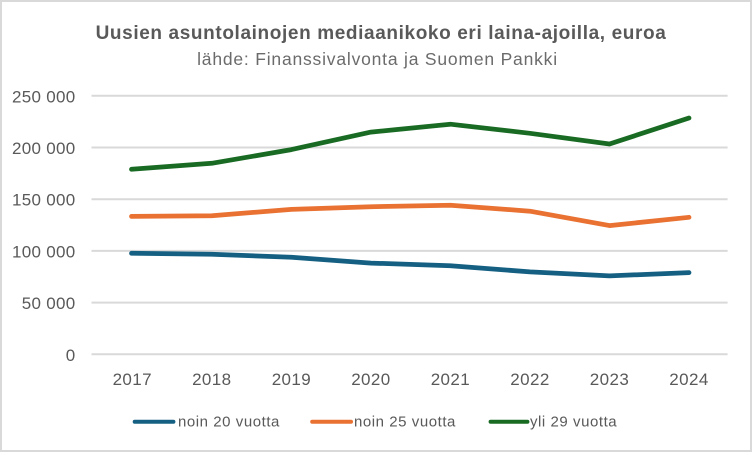 This screenshot has height=457, width=752. What do you see at coordinates (44, 251) in the screenshot?
I see `svg-text: 100 000` at bounding box center [44, 251].